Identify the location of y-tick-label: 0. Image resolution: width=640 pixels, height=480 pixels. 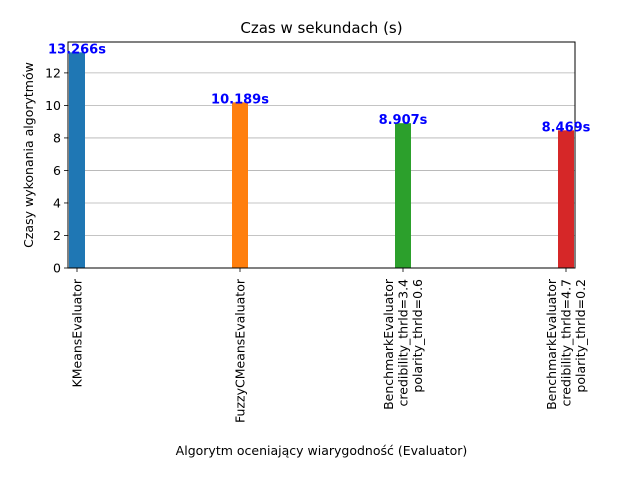
(57, 268).